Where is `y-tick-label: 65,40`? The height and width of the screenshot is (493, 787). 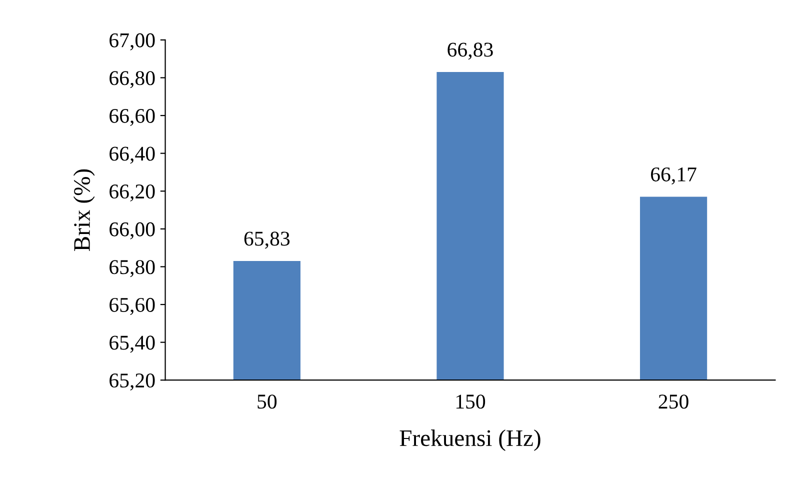 y-tick-label: 65,40 is located at coordinates (132, 344).